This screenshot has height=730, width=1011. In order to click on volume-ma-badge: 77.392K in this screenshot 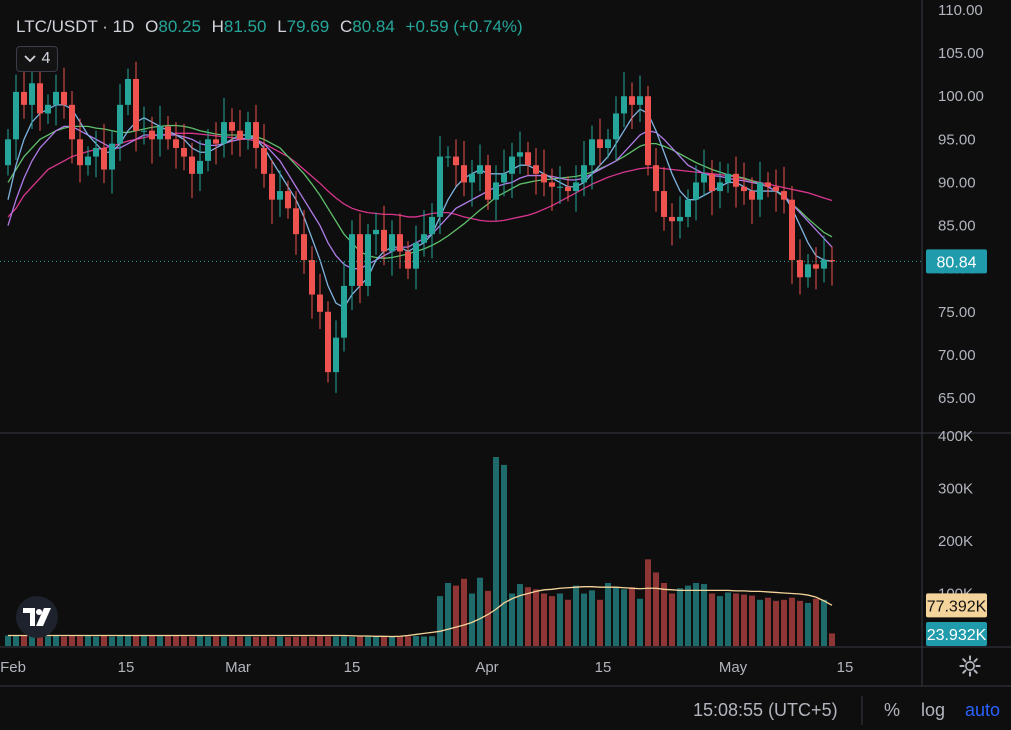, I will do `click(957, 606)`.